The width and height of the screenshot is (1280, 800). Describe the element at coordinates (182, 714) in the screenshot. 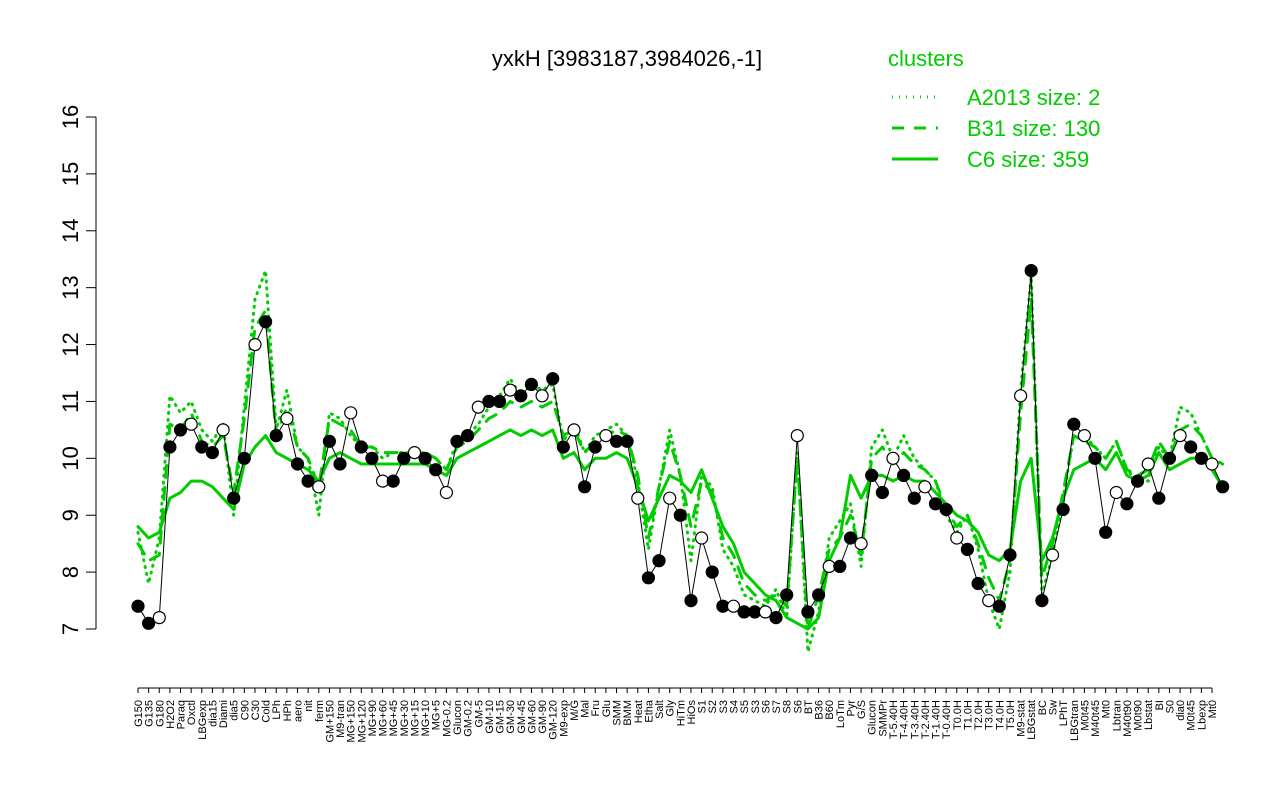

I see `x-tick-label: Paraq` at that location.